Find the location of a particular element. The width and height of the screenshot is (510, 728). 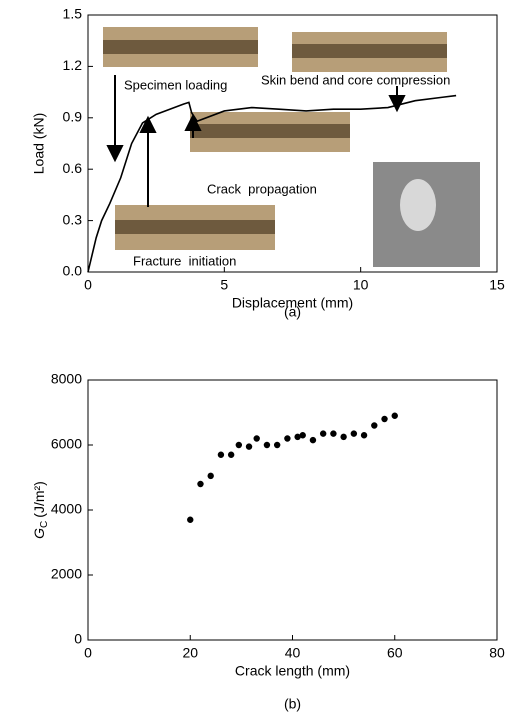

annotation: Fracture initiation is located at coordinates (184, 260).